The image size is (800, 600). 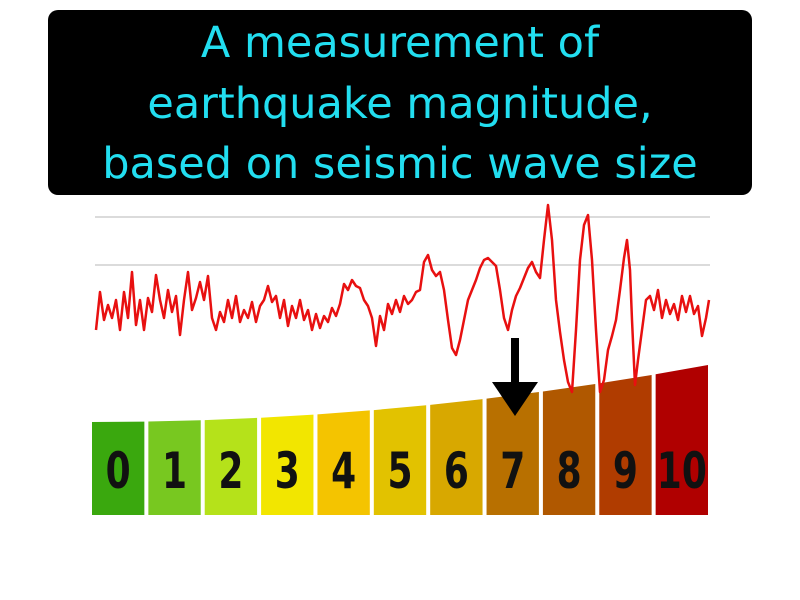 I want to click on scale-label: 9, so click(x=625, y=471).